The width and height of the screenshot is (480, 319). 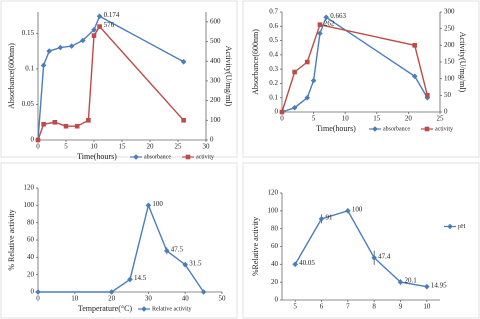 I want to click on data-label: 91, so click(x=330, y=217).